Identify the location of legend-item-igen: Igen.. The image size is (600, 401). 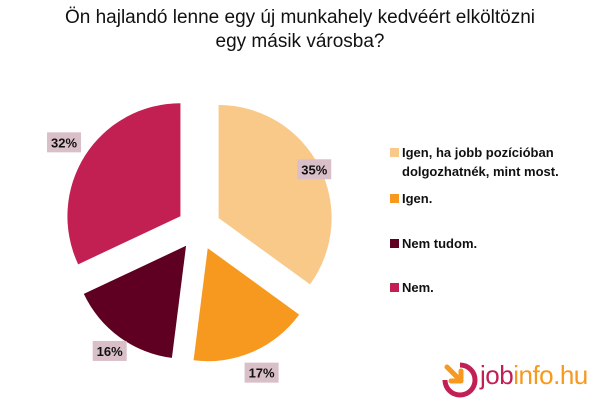
(411, 198).